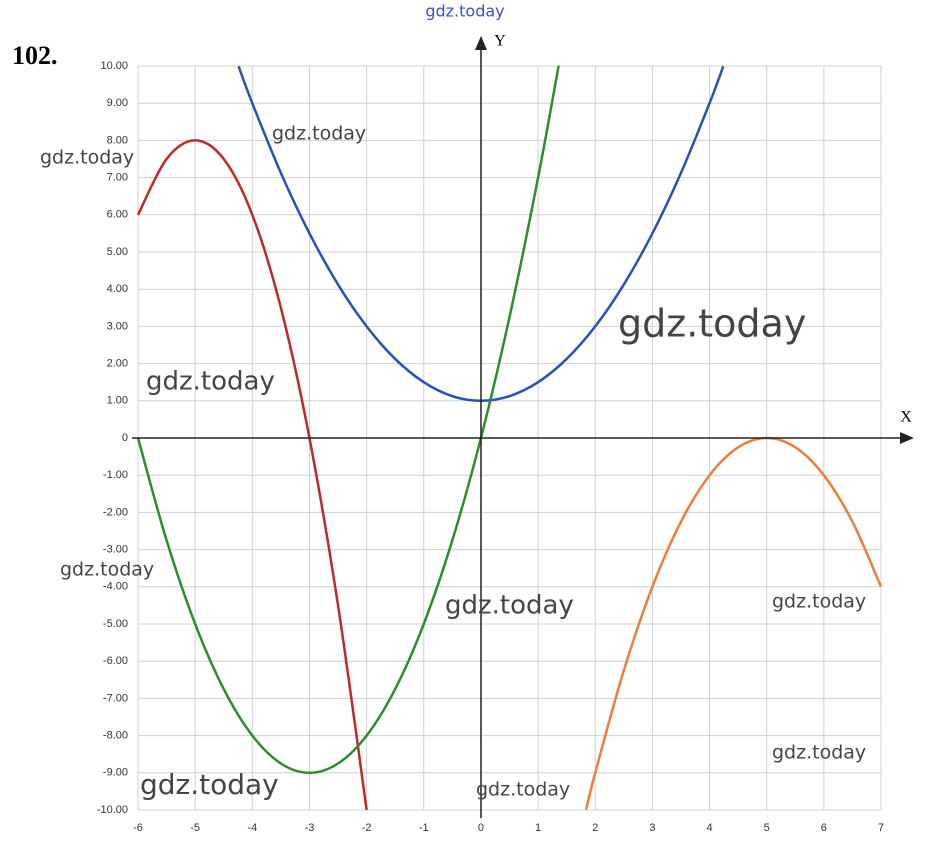  I want to click on x-arrow, so click(907, 438).